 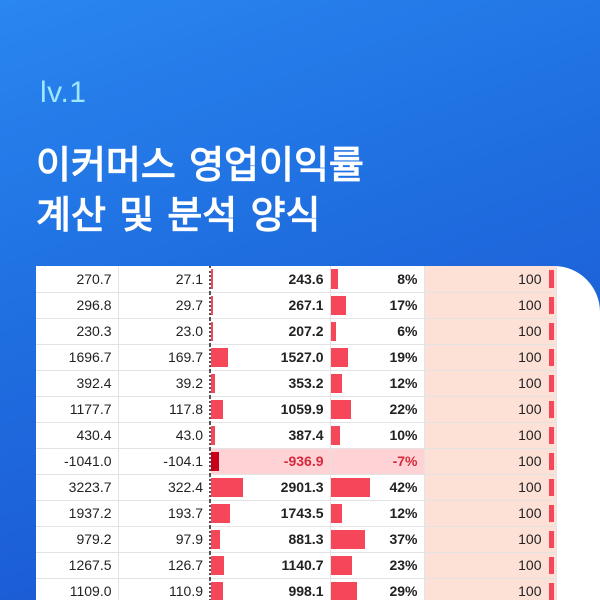 I want to click on cell-cost: 110.9, so click(x=164, y=589).